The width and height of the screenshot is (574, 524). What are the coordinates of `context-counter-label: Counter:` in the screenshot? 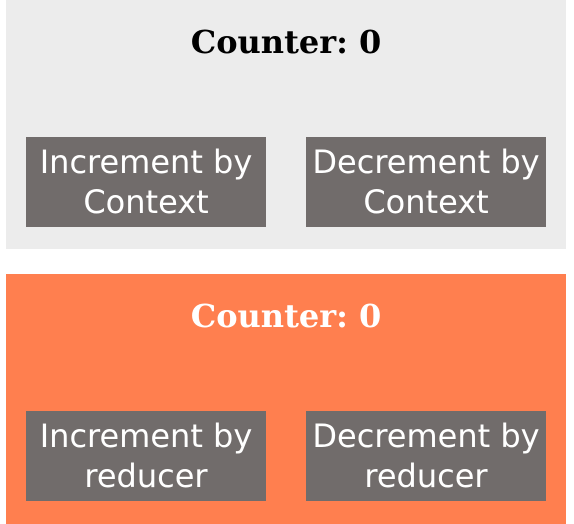 It's located at (275, 42).